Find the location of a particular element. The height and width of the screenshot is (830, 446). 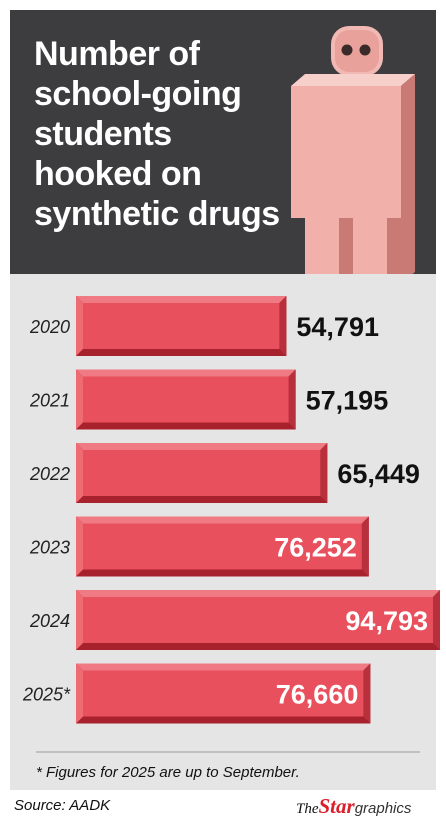

year-label: 2020 is located at coordinates (49, 327).